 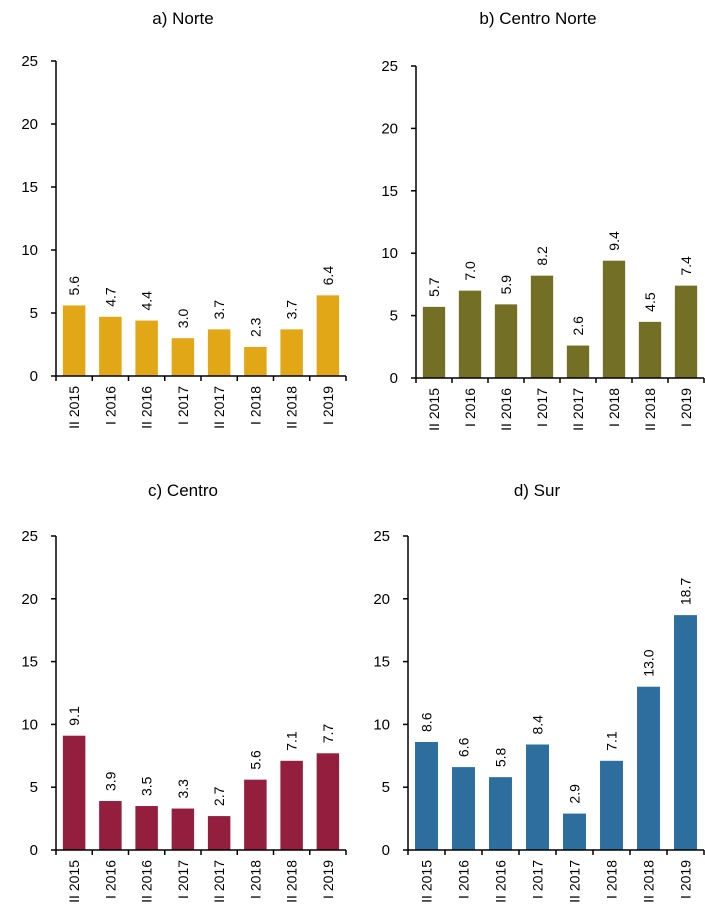 I want to click on chart-title: c) Centro, so click(x=183, y=490).